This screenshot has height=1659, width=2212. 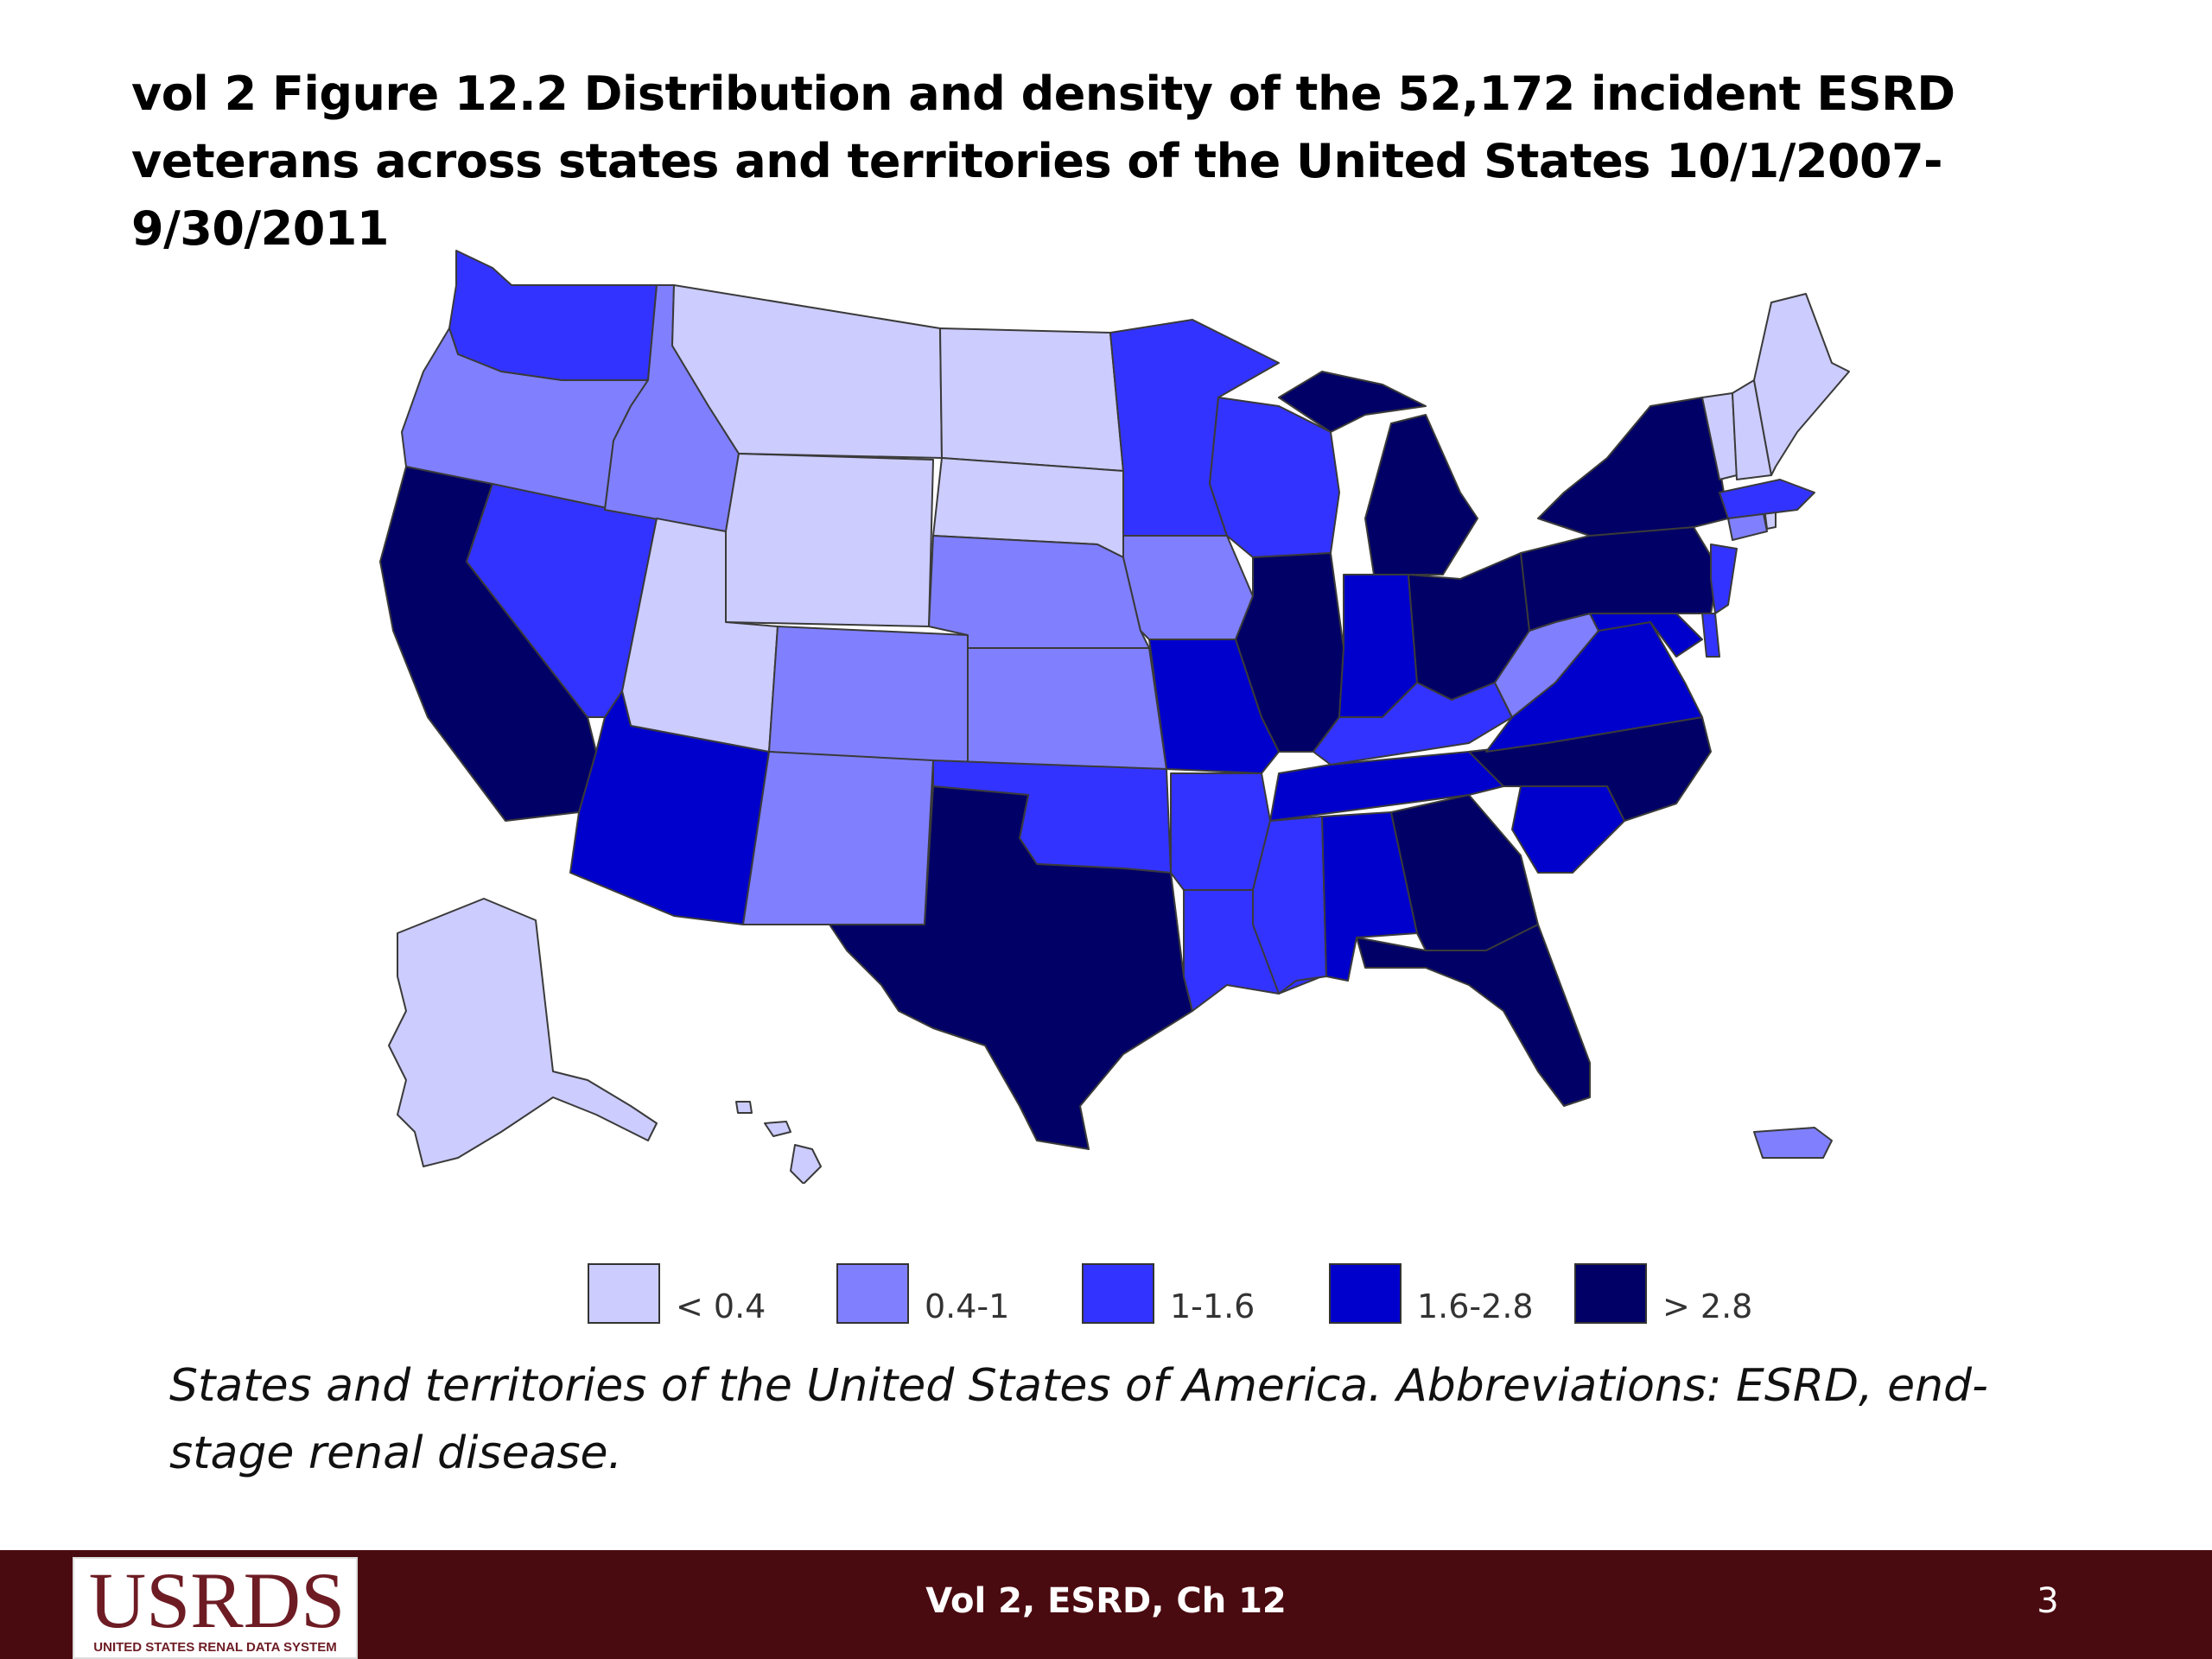 What do you see at coordinates (1568, 829) in the screenshot?
I see `state-south-carolina` at bounding box center [1568, 829].